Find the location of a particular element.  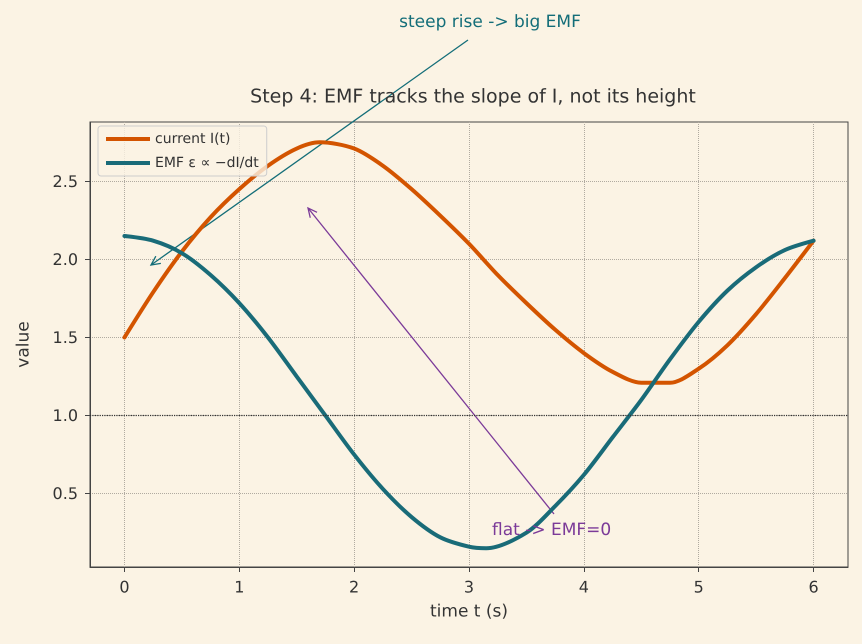

x-tick-label: 3 is located at coordinates (469, 587).